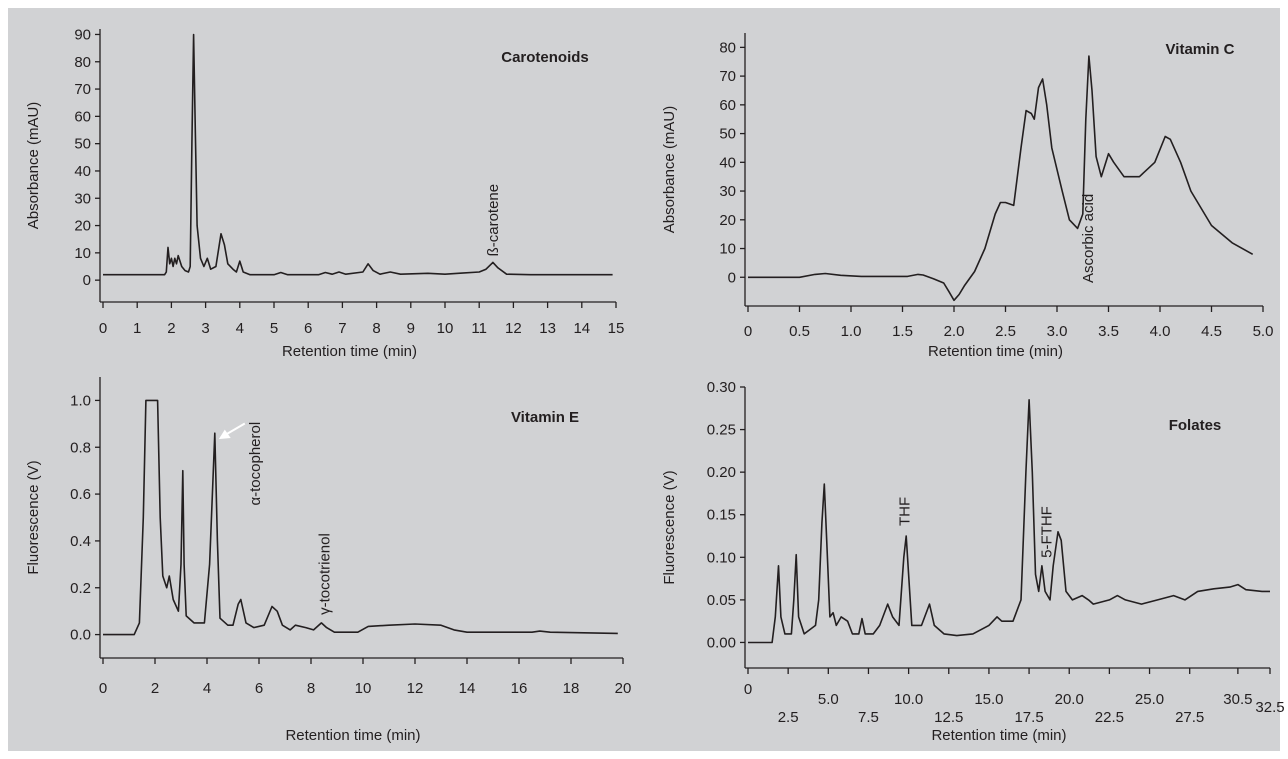  What do you see at coordinates (205, 328) in the screenshot?
I see `x-tick-label: 3` at bounding box center [205, 328].